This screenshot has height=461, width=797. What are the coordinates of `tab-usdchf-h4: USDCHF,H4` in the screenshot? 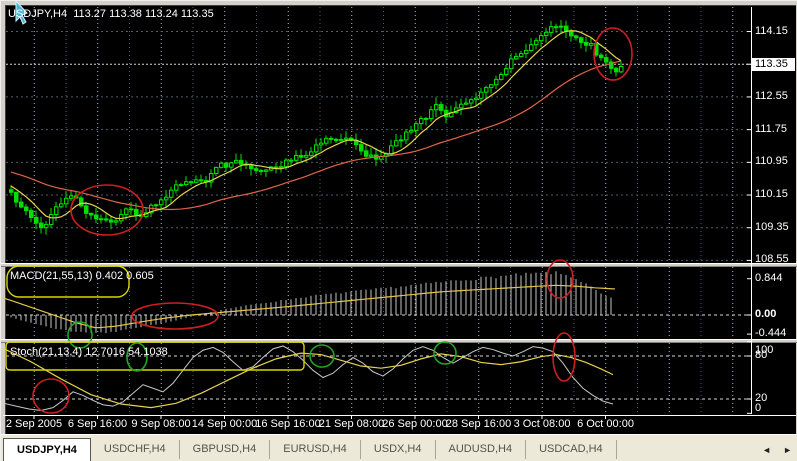 It's located at (135, 449).